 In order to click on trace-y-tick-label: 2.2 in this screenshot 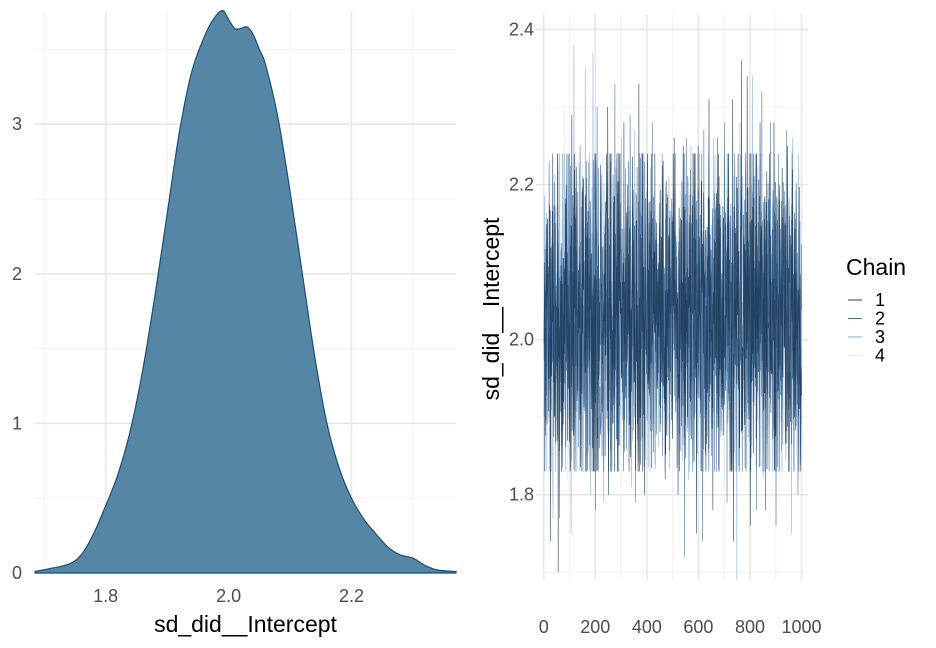, I will do `click(521, 185)`.